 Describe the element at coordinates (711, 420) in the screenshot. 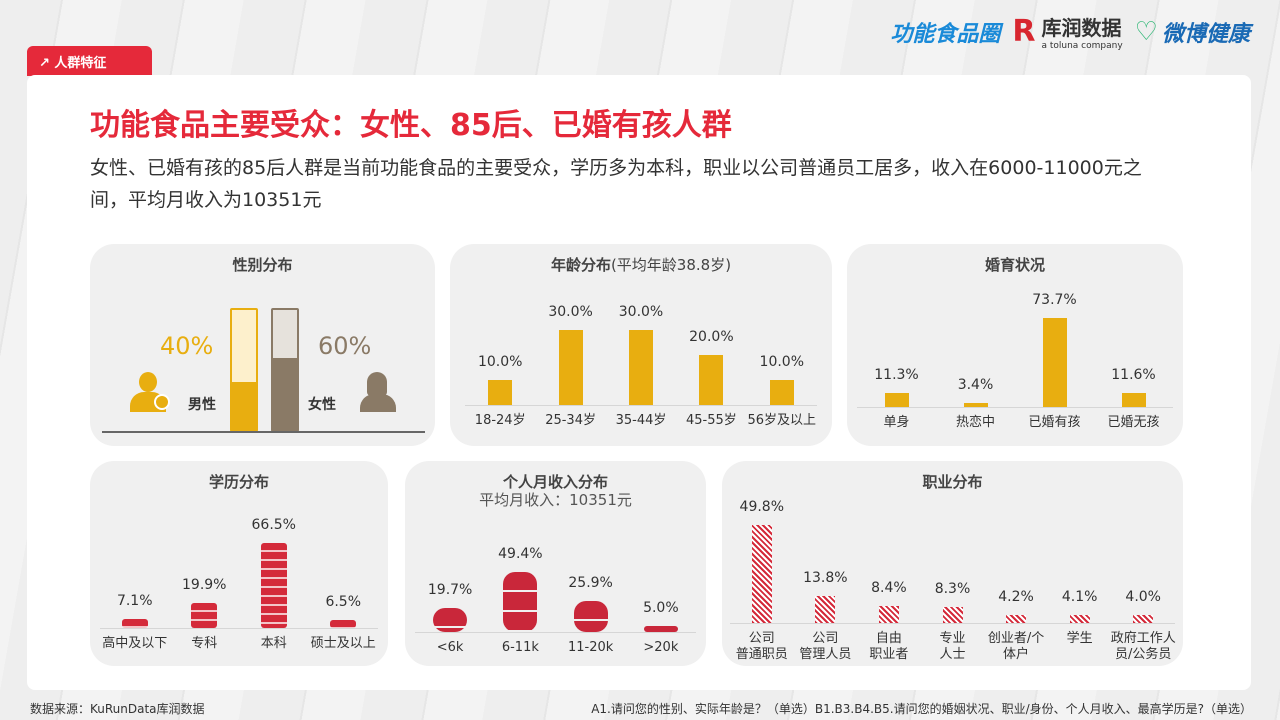

I see `category-label: 45-55岁` at that location.